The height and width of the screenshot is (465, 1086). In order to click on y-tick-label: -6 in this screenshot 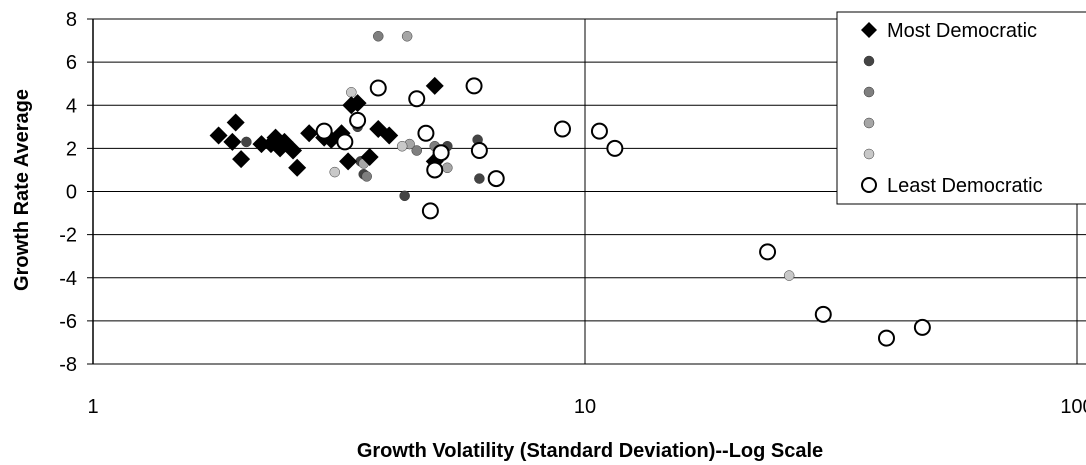, I will do `click(68, 322)`.